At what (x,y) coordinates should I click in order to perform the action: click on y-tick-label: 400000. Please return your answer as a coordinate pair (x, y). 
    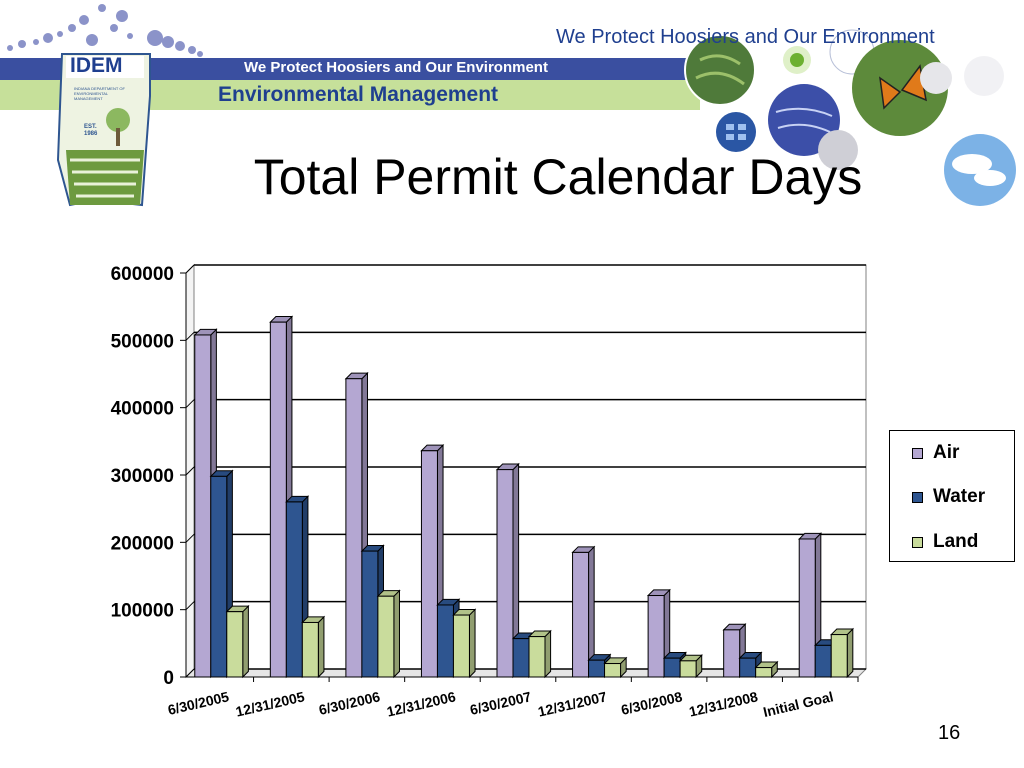
    Looking at the image, I should click on (142, 409).